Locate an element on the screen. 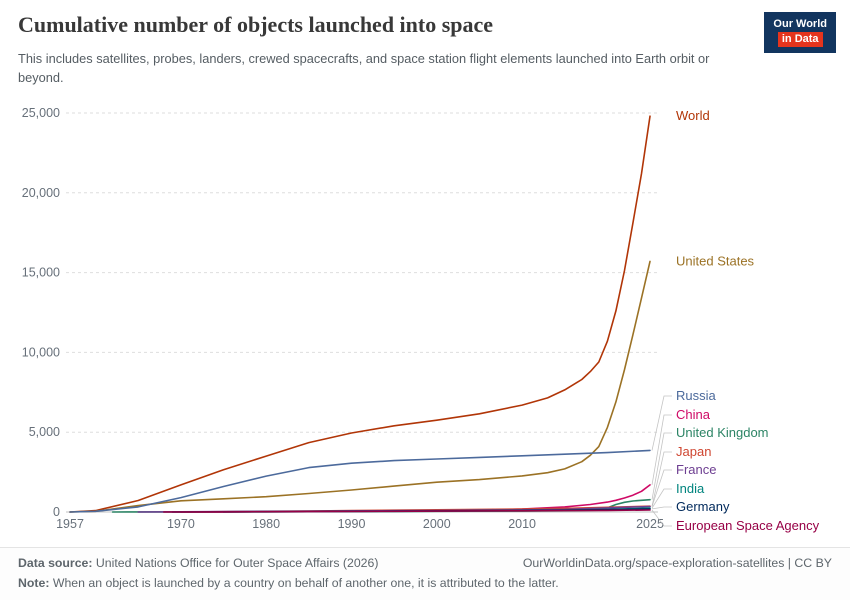 The height and width of the screenshot is (600, 850). owid-logo-line1: Our World is located at coordinates (800, 24).